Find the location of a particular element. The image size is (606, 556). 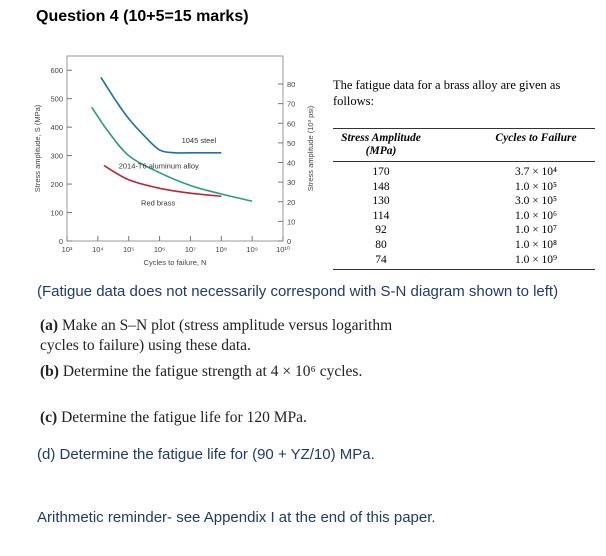

series-label: 2014-T6 aluminum alloy is located at coordinates (159, 165).